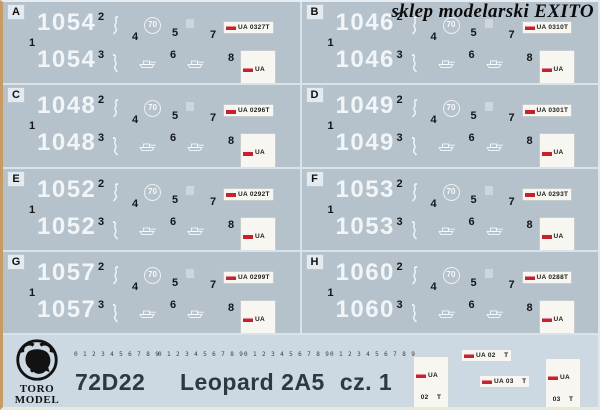 Image resolution: width=600 pixels, height=410 pixels. I want to click on turret-number-top: 1052, so click(67, 189).